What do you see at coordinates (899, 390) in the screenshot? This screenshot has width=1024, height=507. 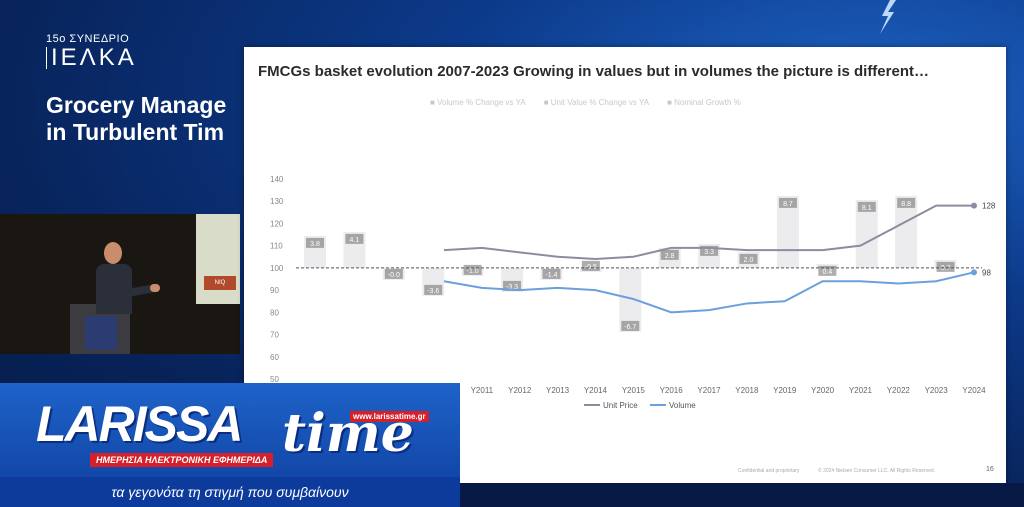 I see `x-tick-label: Y2022` at bounding box center [899, 390].